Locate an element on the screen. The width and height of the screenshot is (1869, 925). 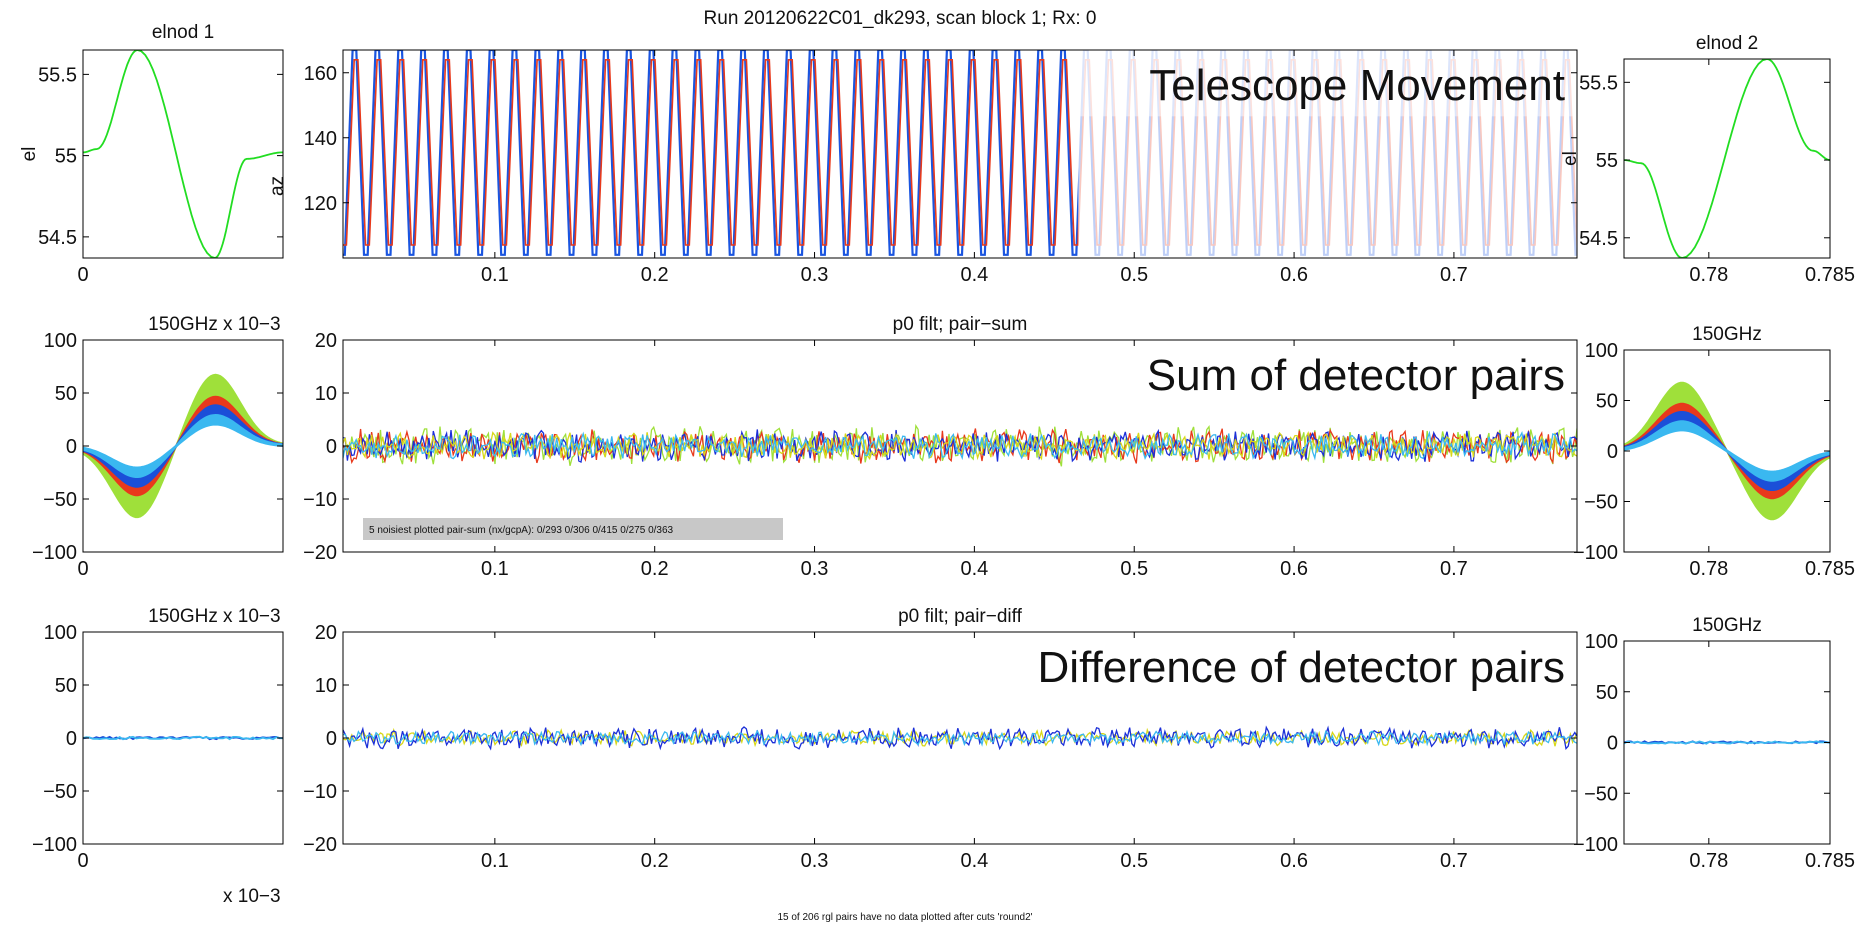
y-tick-label: 55.5 is located at coordinates (57, 75).